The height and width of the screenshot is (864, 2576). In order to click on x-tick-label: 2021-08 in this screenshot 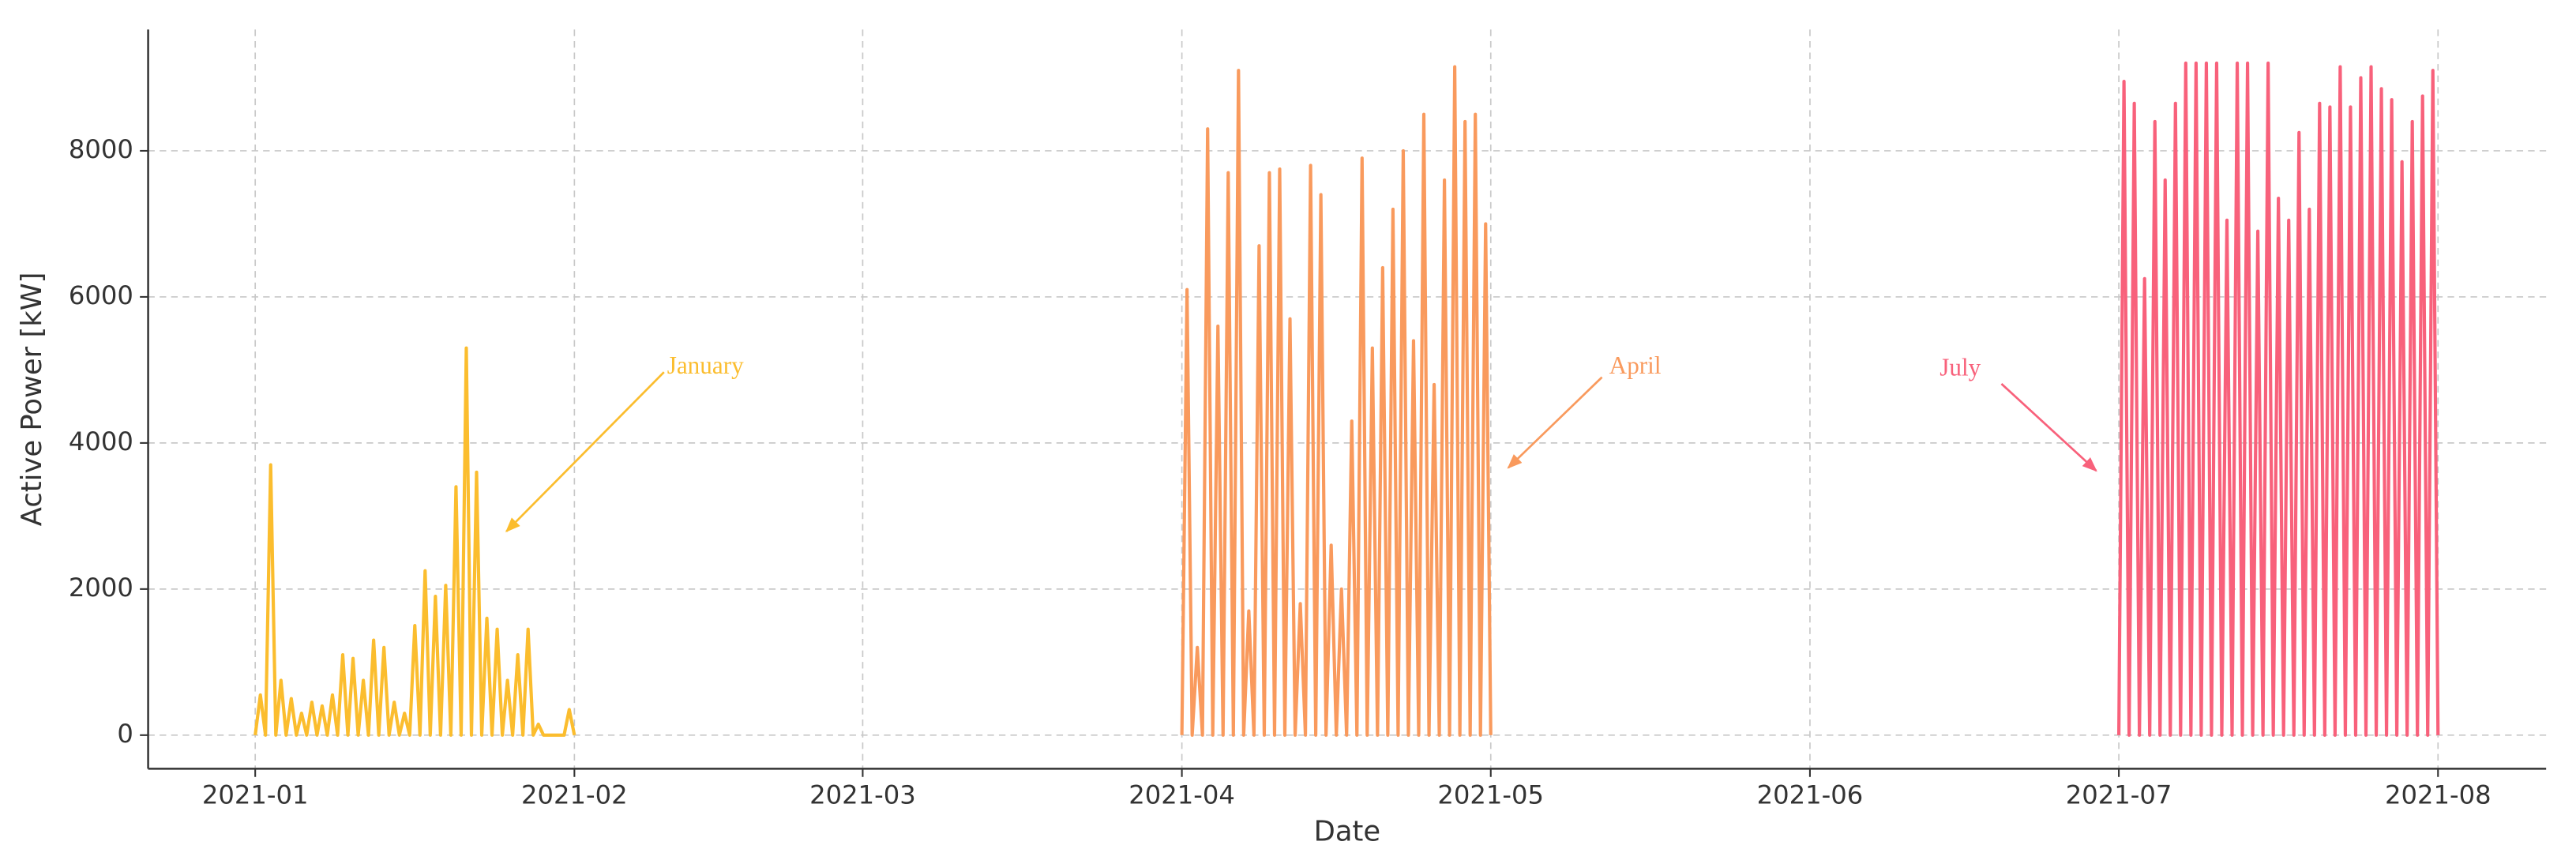, I will do `click(2438, 795)`.